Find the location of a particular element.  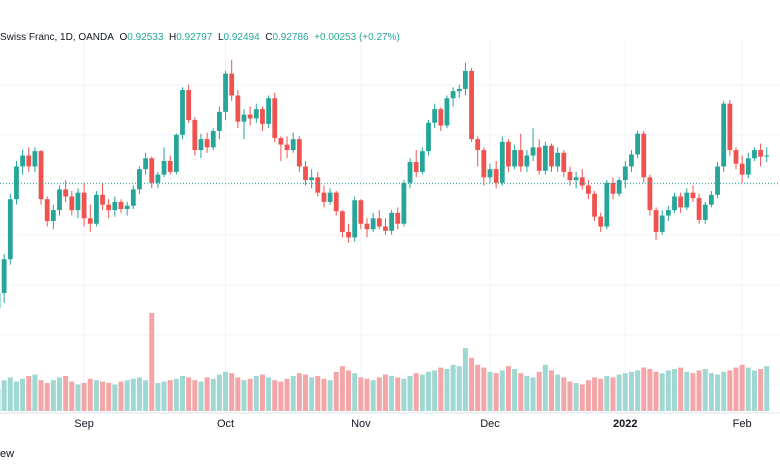

legend-open-value: 0.92533 is located at coordinates (145, 37).